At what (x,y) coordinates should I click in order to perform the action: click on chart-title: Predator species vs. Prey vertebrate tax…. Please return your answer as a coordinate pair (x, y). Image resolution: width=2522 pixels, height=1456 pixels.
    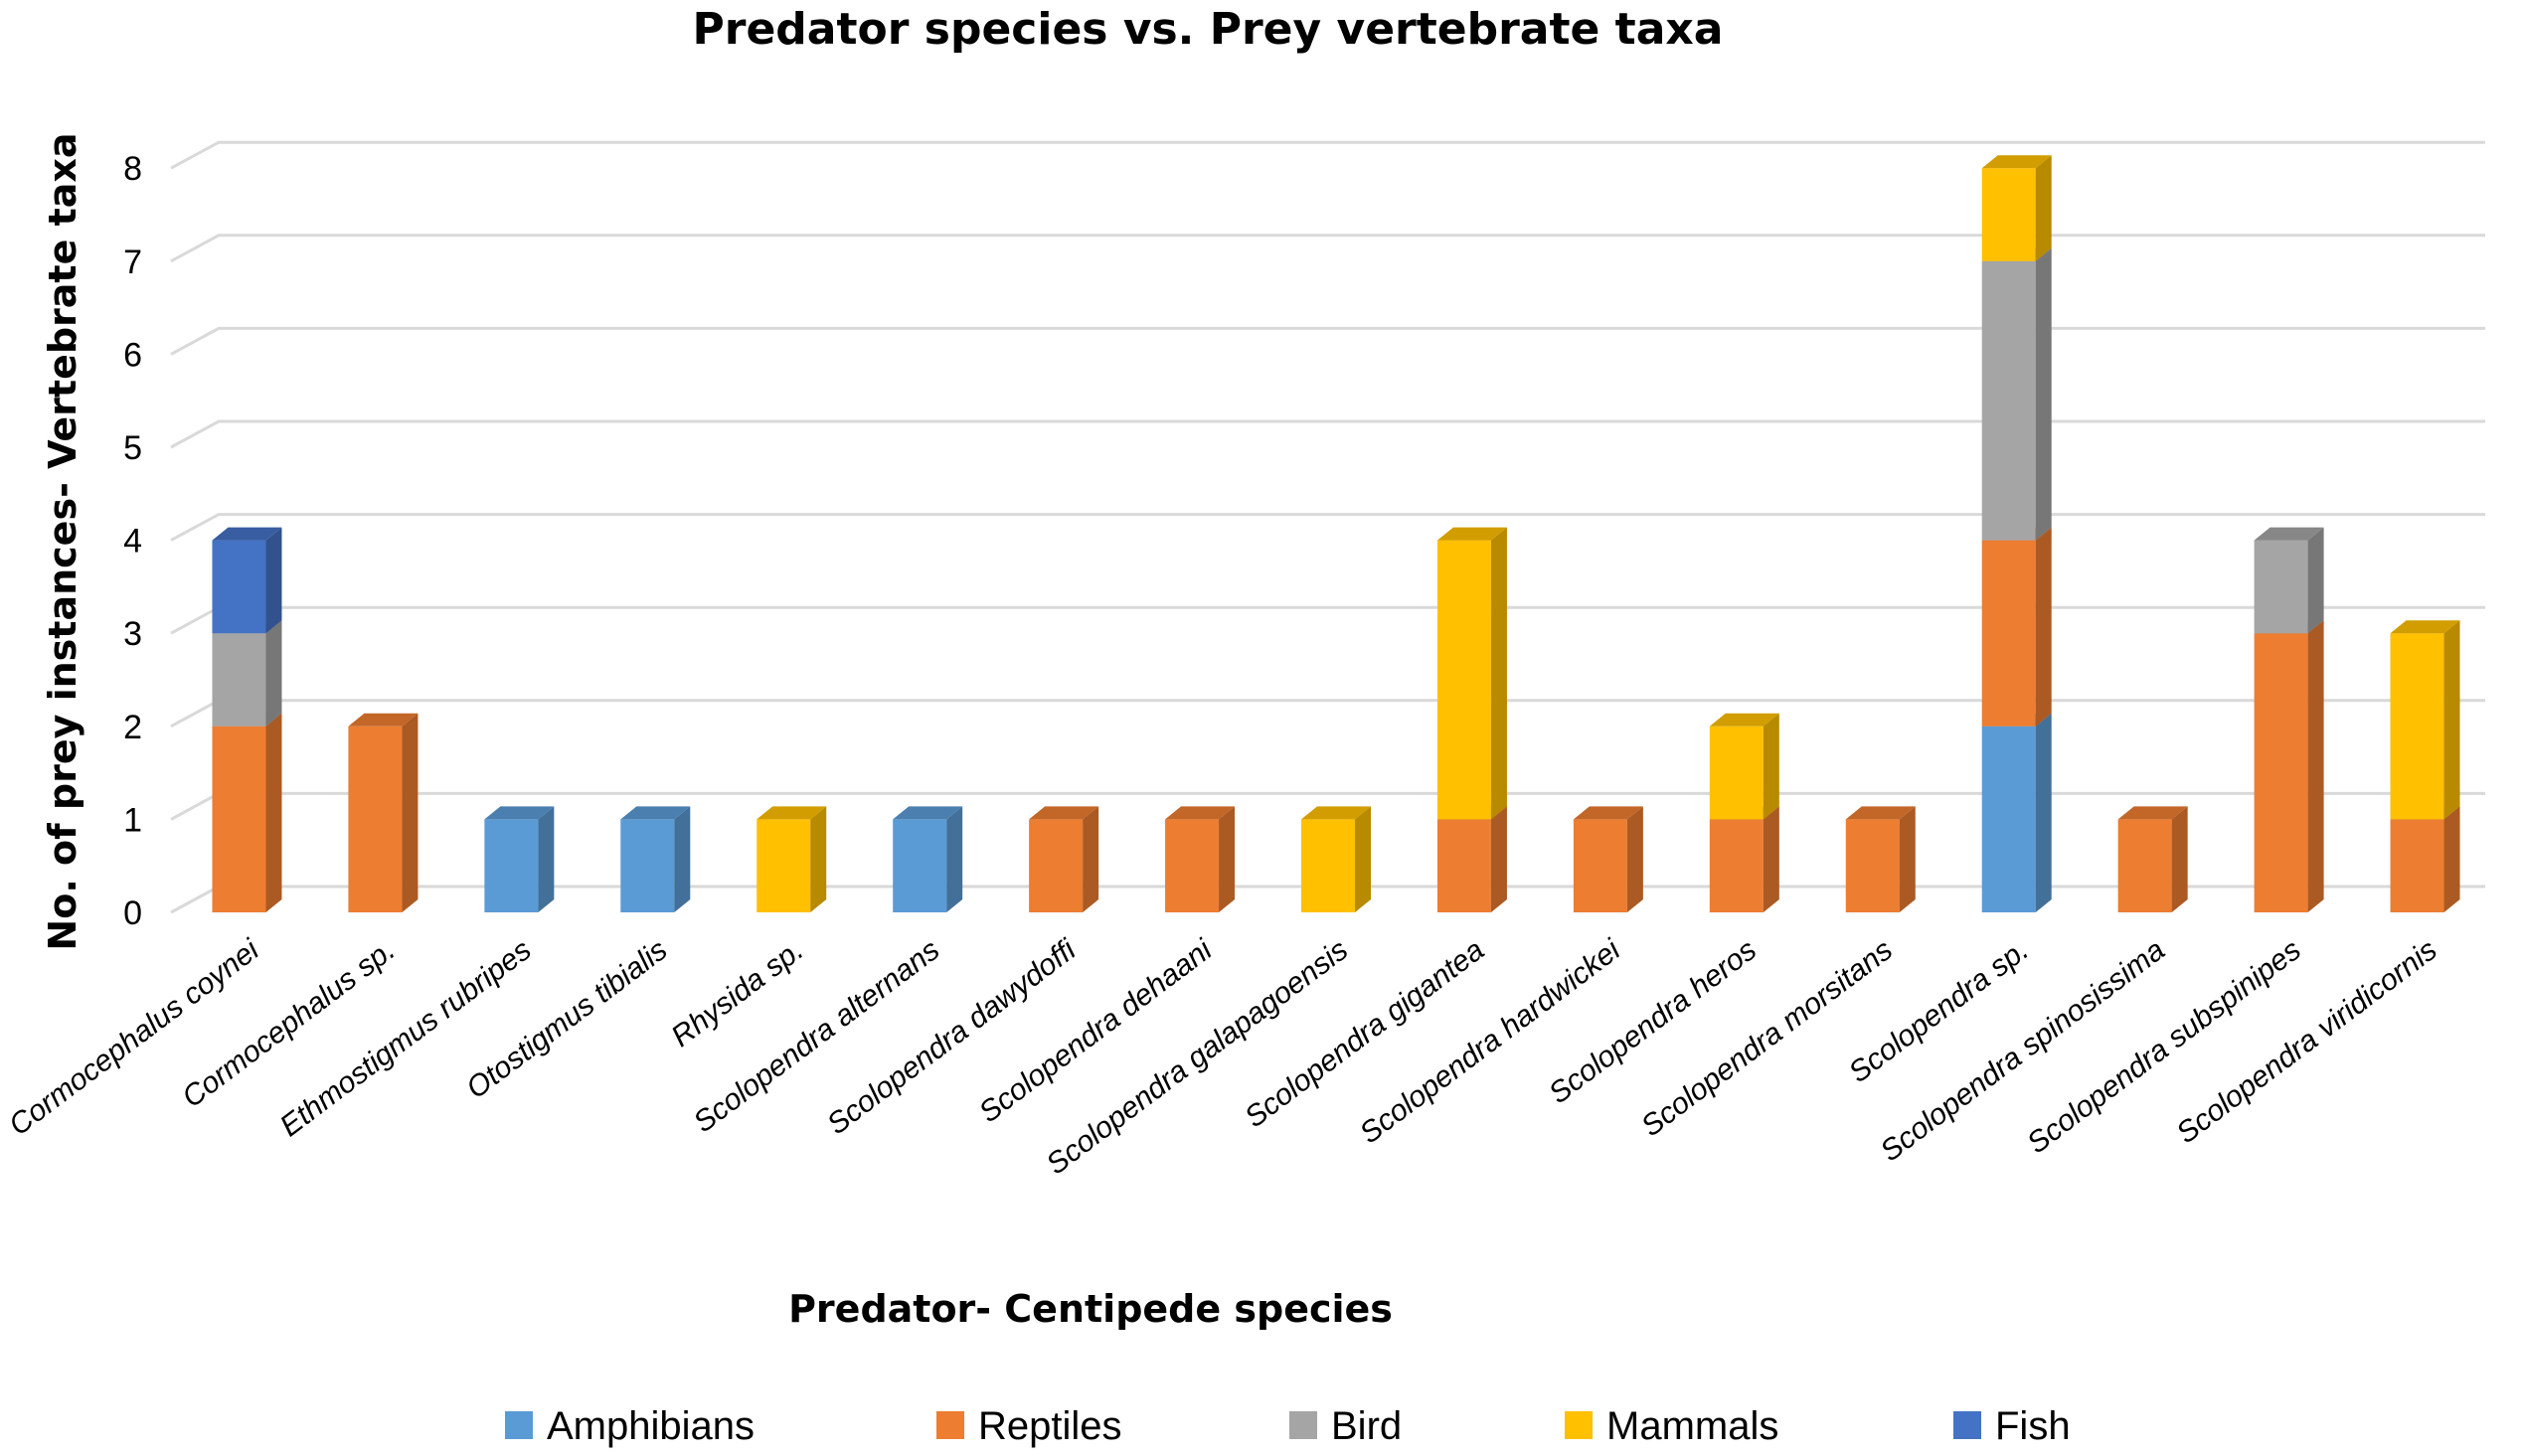
    Looking at the image, I should click on (1208, 29).